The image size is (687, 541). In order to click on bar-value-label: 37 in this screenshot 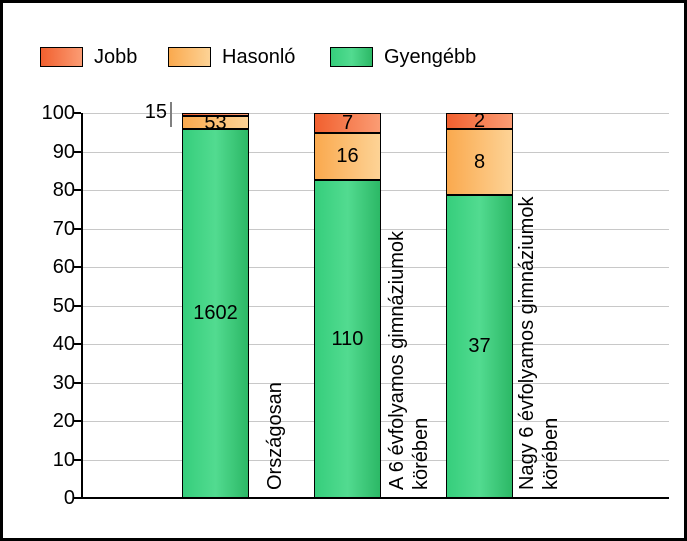, I will do `click(479, 346)`.